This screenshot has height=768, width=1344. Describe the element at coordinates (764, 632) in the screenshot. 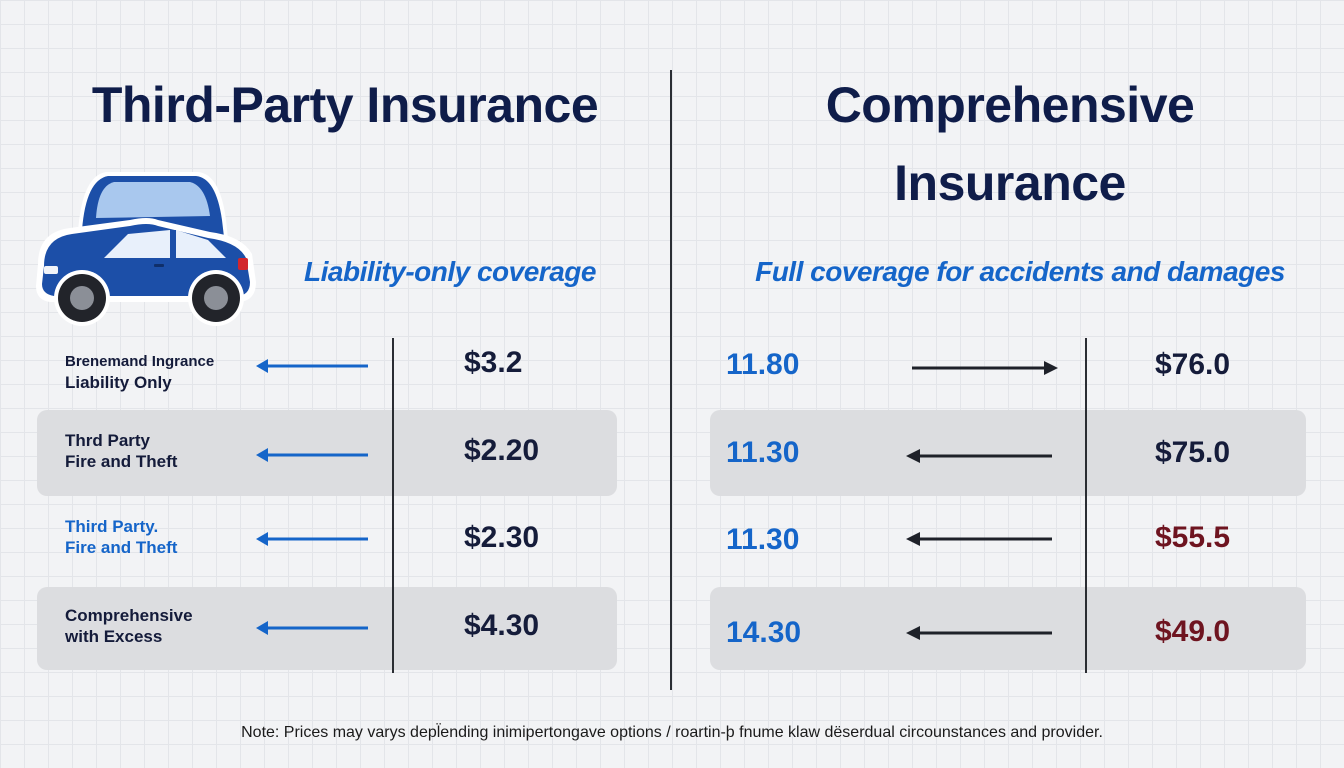

I see `right-row-4-value: 14.30` at that location.